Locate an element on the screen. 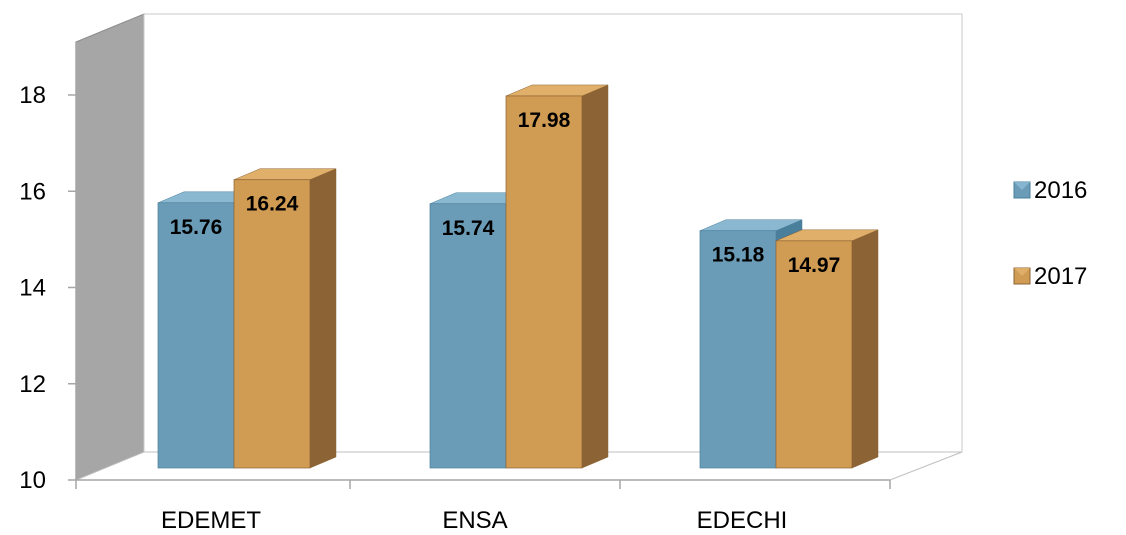 The image size is (1126, 535). legend-item-2016: 2016 is located at coordinates (1050, 190).